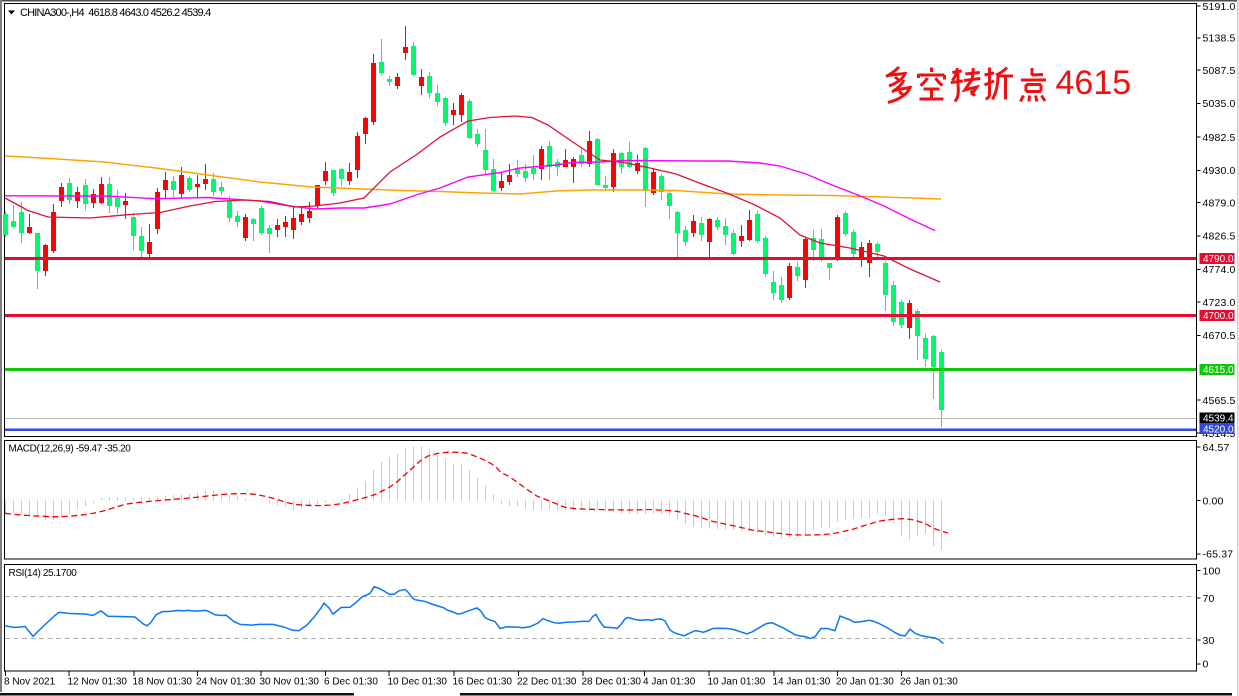  What do you see at coordinates (612, 682) in the screenshot?
I see `svg-text: 28 Dec 01:30` at bounding box center [612, 682].